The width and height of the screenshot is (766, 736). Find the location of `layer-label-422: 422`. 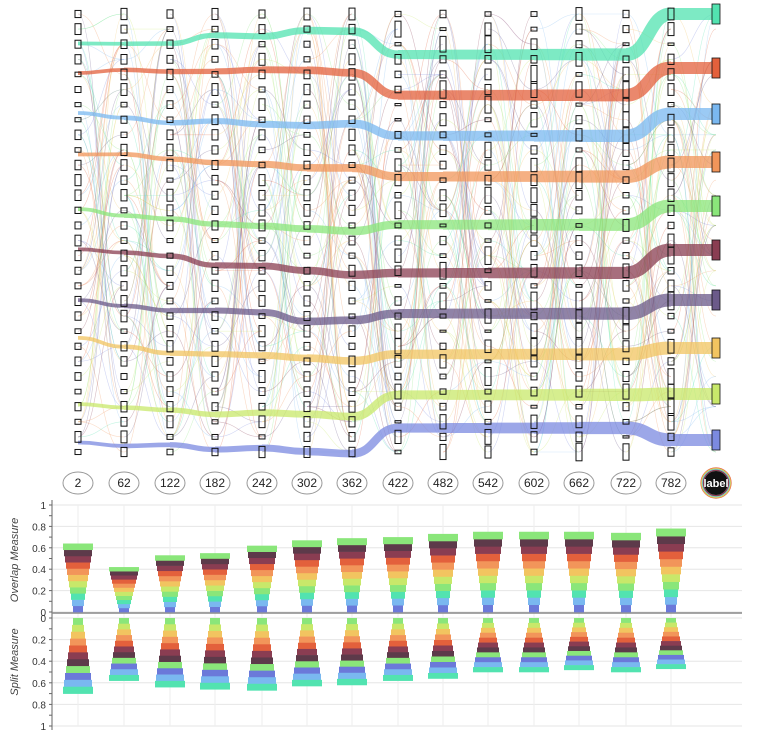

layer-label-422: 422 is located at coordinates (398, 483).